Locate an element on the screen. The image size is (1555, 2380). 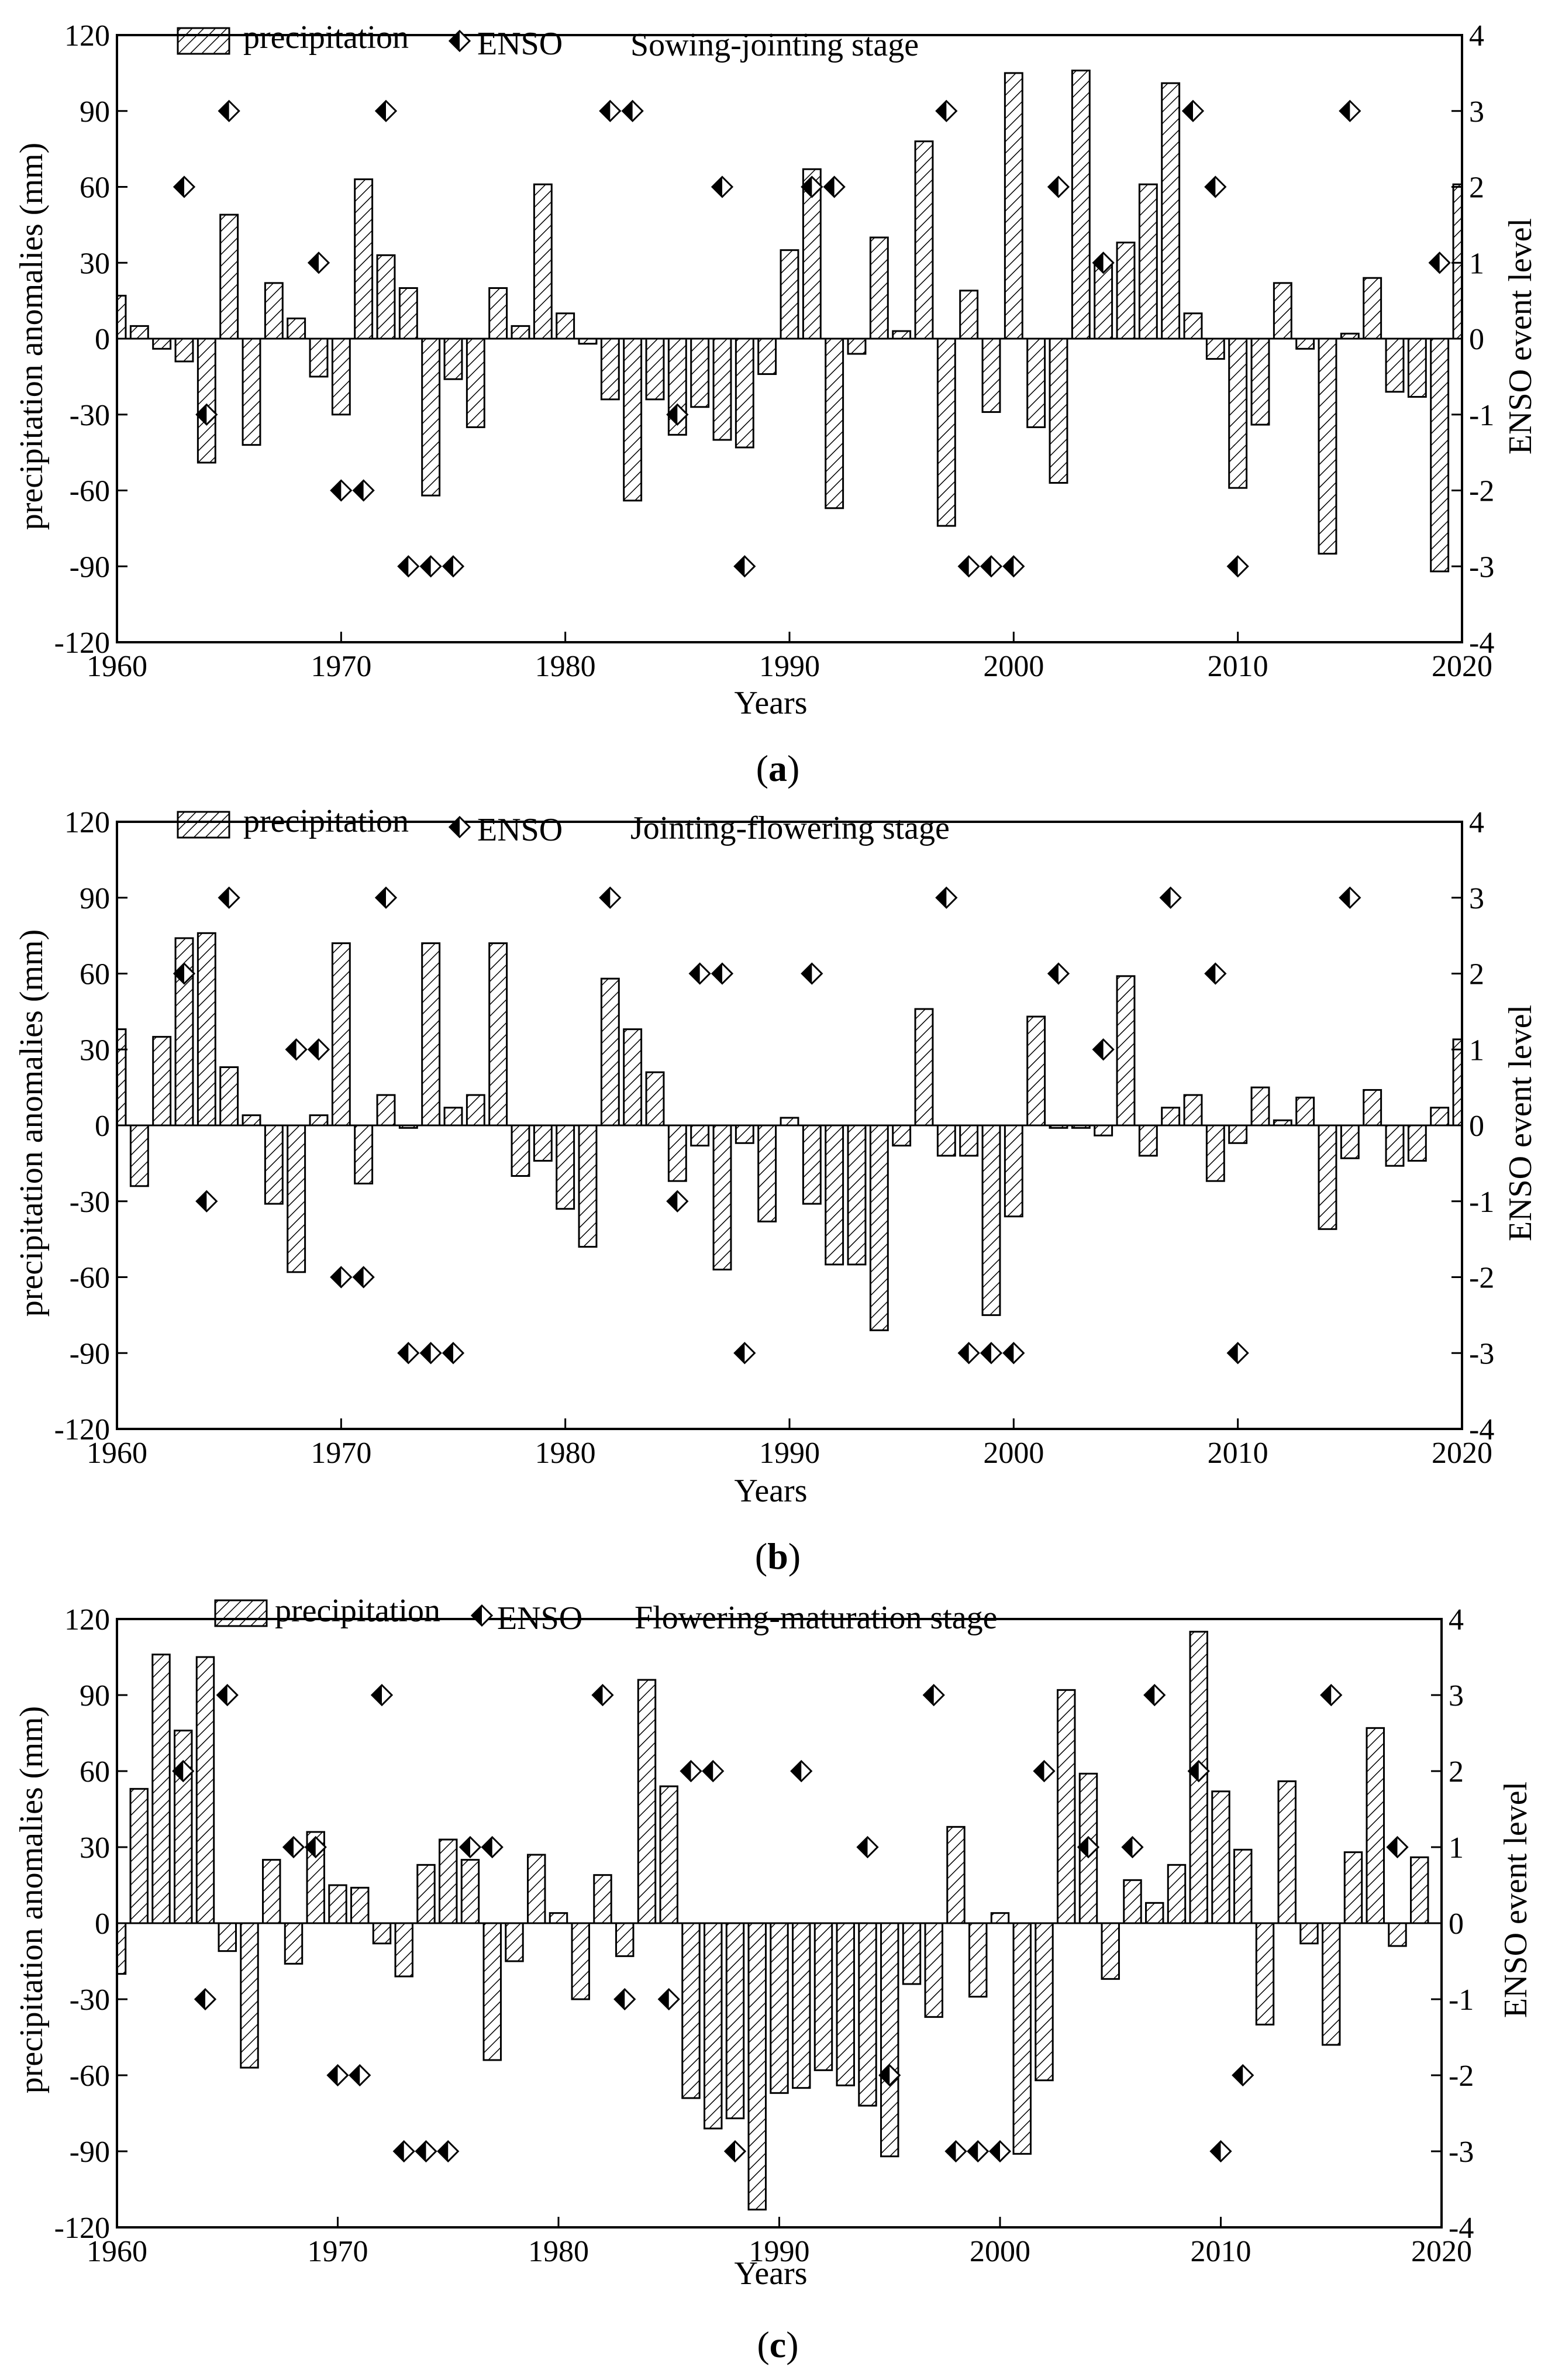
enso-marker-b-1988 is located at coordinates (745, 1353).